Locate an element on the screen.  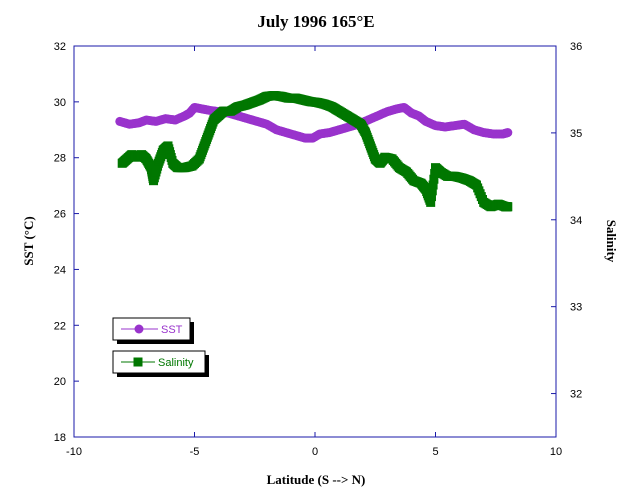
sst-point is located at coordinates (508, 133).